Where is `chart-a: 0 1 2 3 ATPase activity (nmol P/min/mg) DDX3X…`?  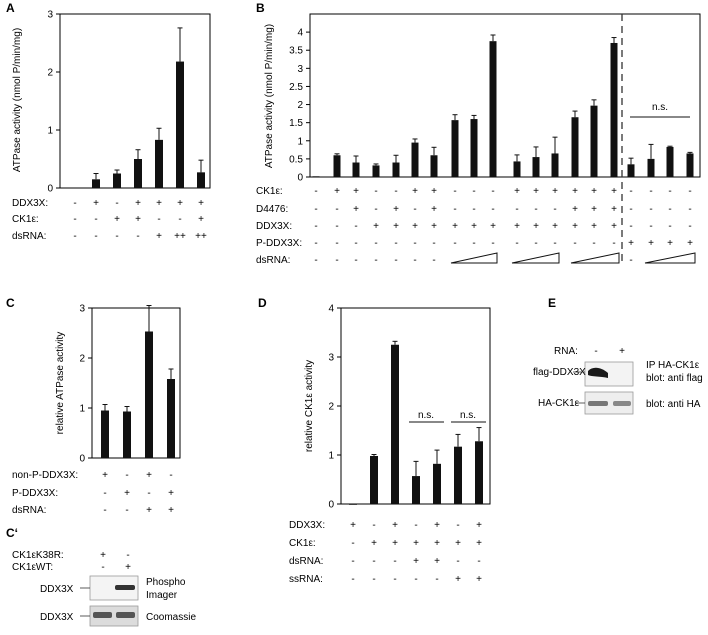
chart-a: 0 1 2 3 ATPase activity (nmol P/min/mg) DDX3X… is located at coordinates (111, 126).